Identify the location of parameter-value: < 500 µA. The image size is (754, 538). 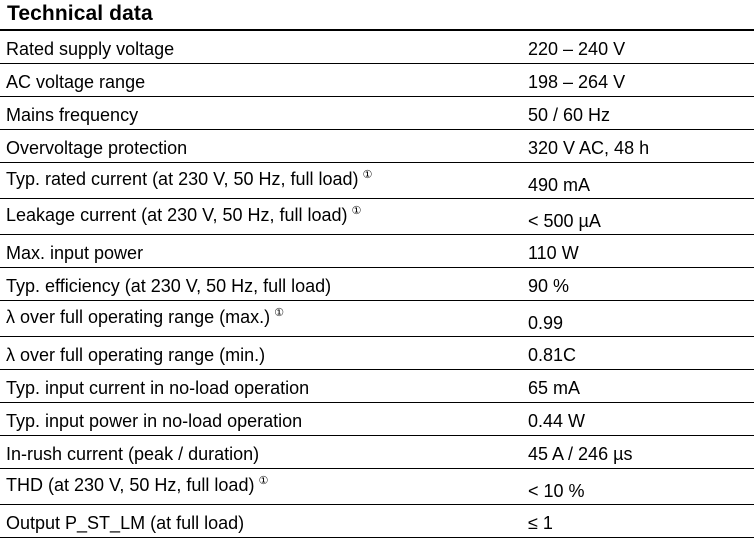
(564, 221).